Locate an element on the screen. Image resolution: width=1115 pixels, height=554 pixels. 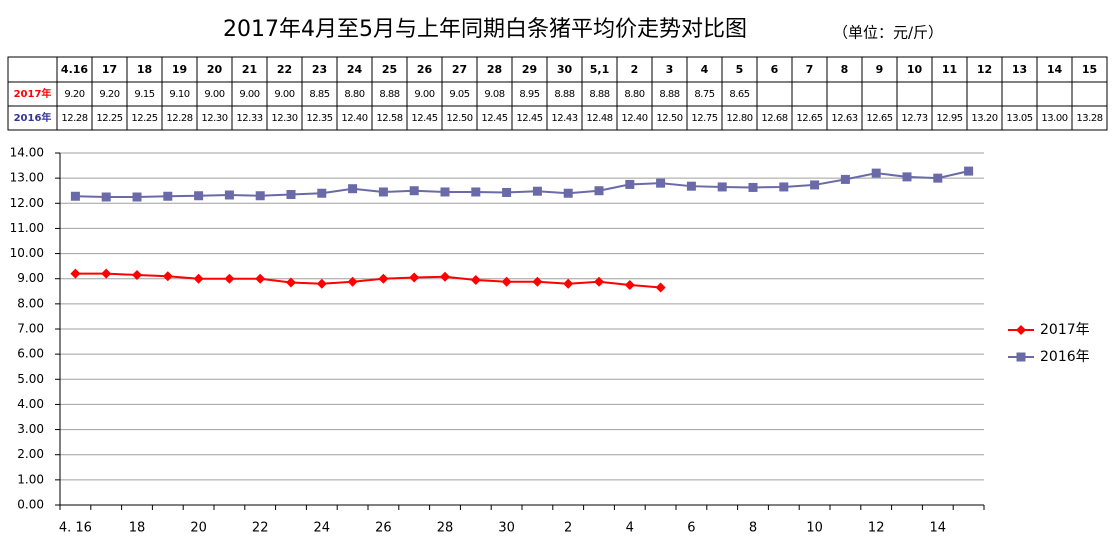
table-header: 6 is located at coordinates (775, 69).